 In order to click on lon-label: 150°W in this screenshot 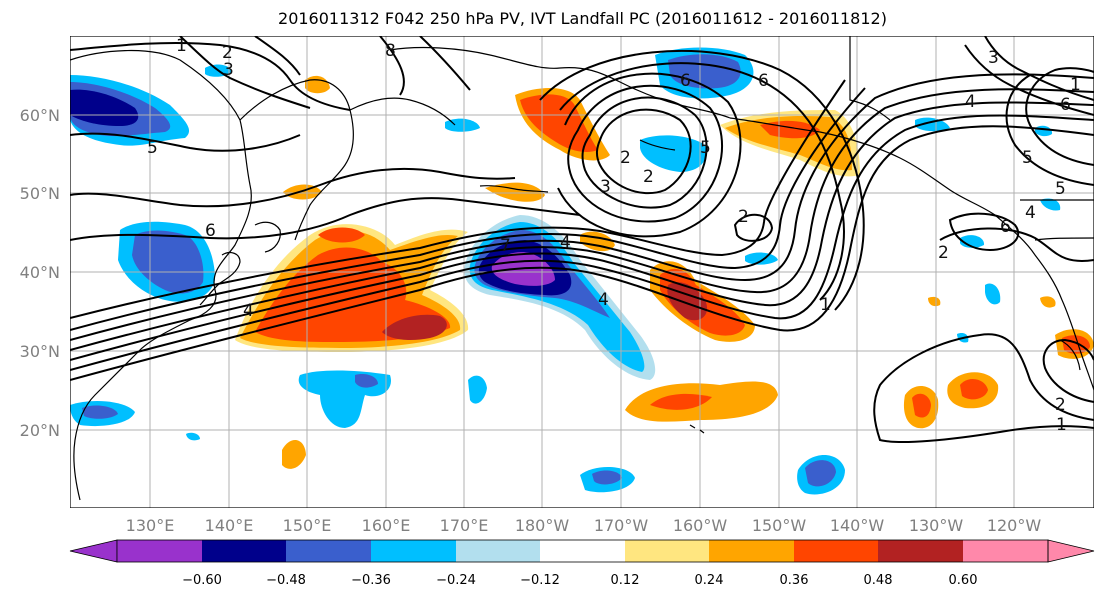, I will do `click(779, 525)`.